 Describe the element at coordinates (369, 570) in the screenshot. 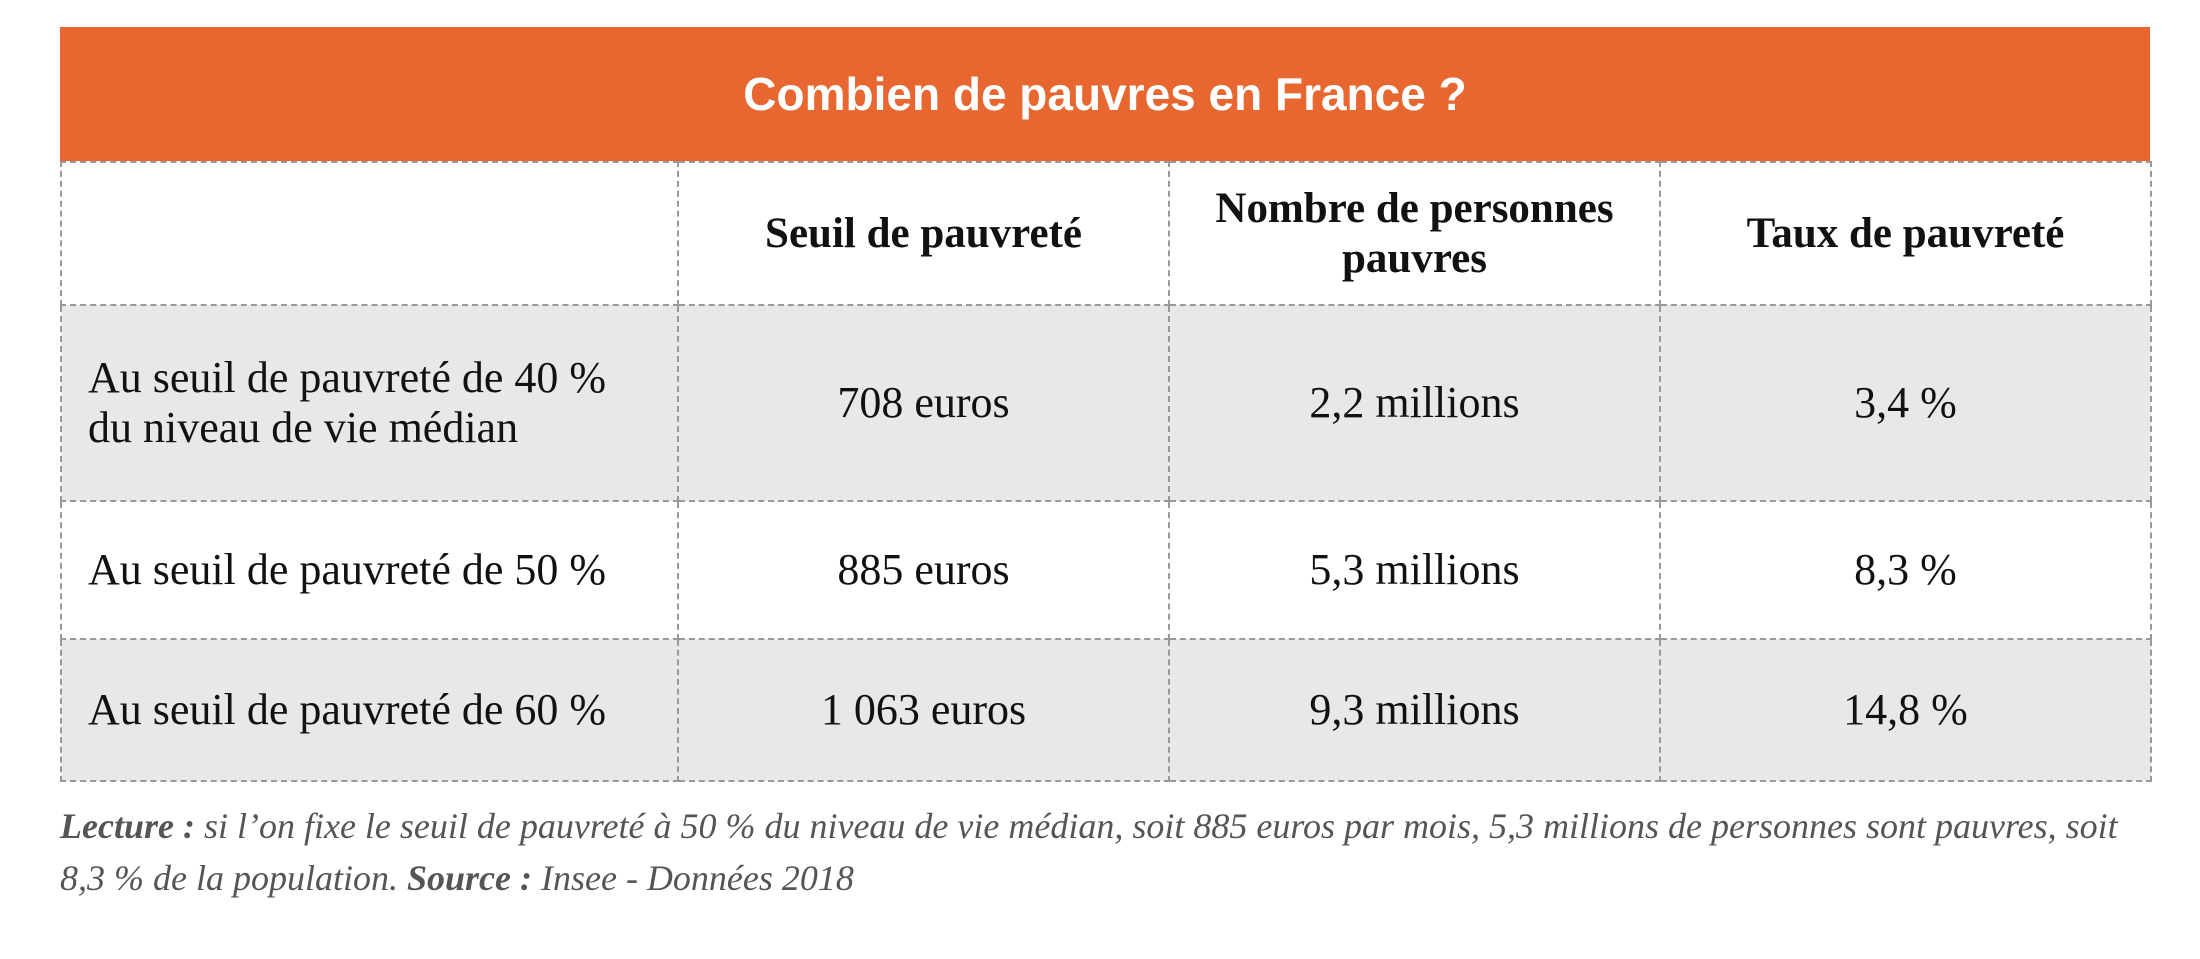

I see `row-label: Au seuil de pauvreté de 50 %` at that location.